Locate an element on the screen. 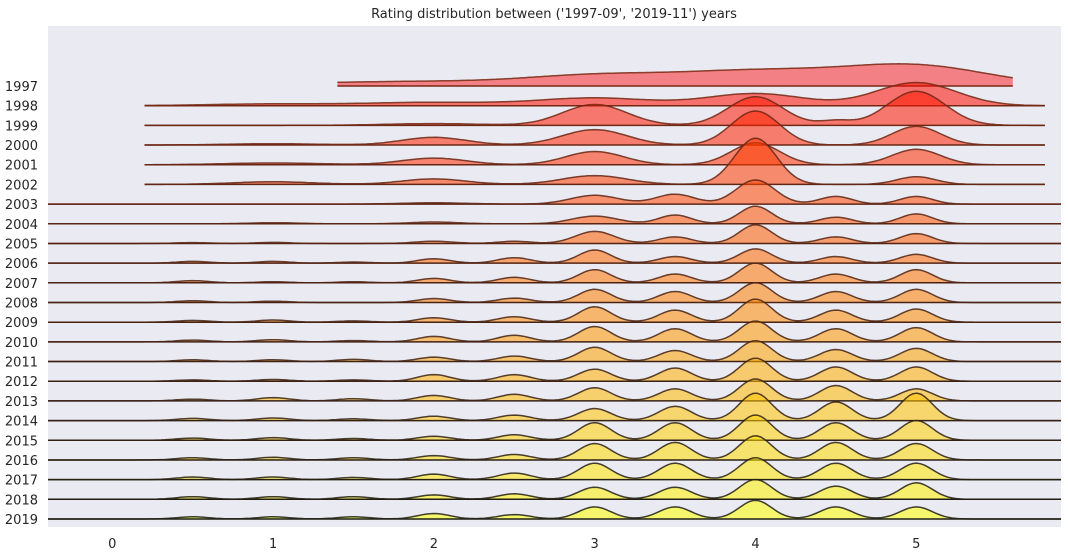 This screenshot has width=1068, height=558. ridge-2018 is located at coordinates (554, 489).